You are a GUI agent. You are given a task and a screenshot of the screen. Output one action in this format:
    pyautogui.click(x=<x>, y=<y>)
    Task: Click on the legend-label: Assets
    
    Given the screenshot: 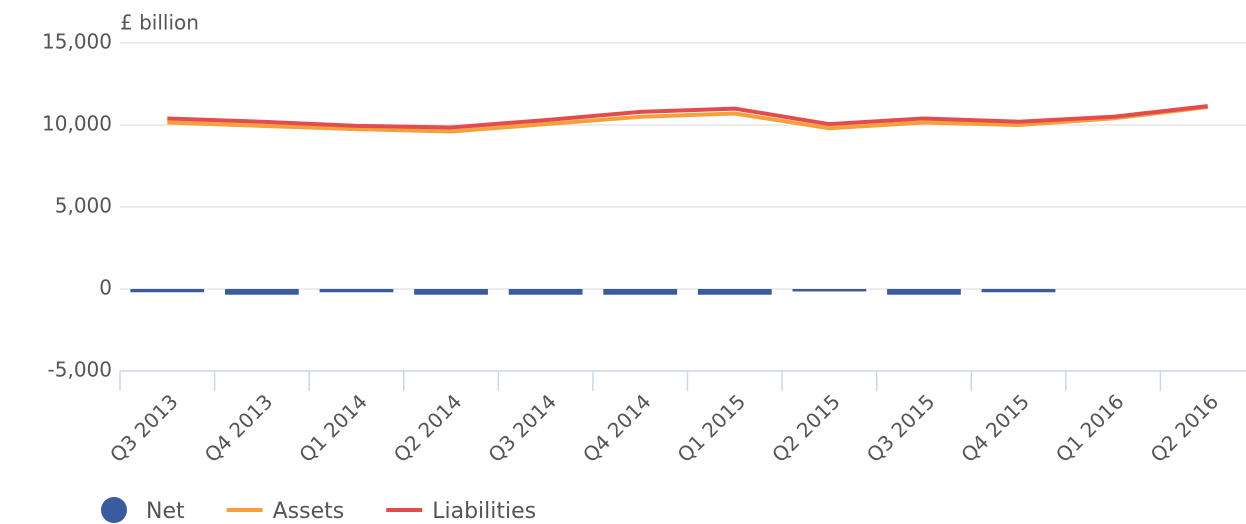 What is the action you would take?
    pyautogui.click(x=309, y=511)
    